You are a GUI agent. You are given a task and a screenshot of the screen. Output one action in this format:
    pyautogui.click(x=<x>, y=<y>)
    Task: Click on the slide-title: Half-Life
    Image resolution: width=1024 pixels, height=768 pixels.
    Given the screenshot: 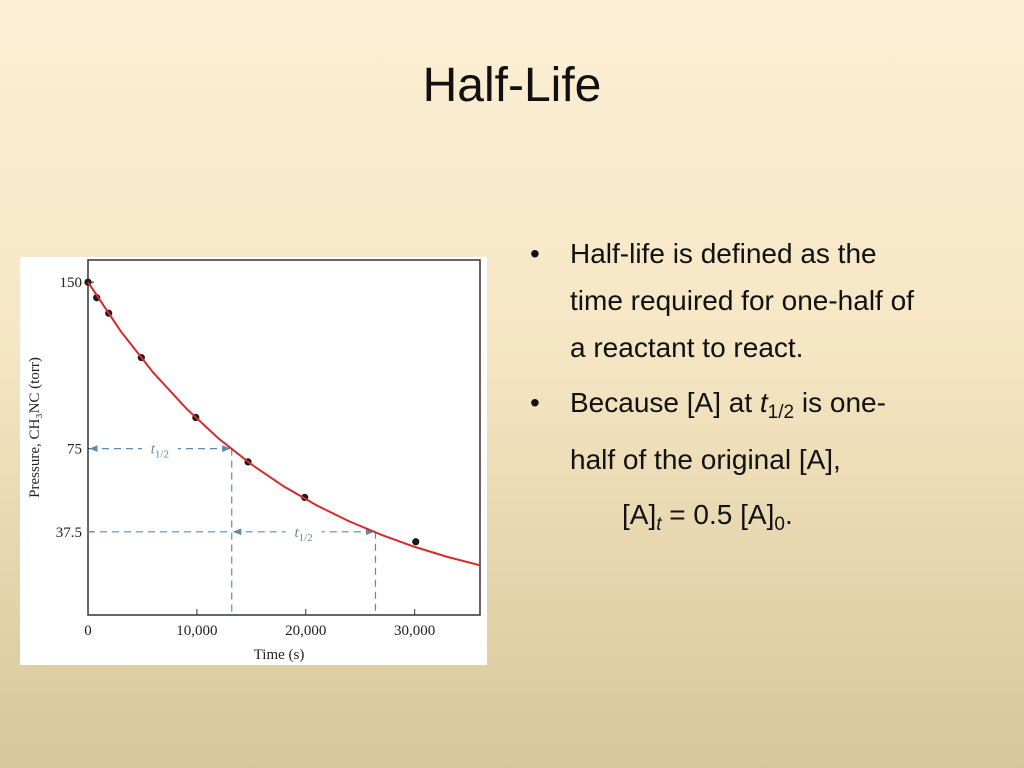 What is the action you would take?
    pyautogui.click(x=512, y=85)
    